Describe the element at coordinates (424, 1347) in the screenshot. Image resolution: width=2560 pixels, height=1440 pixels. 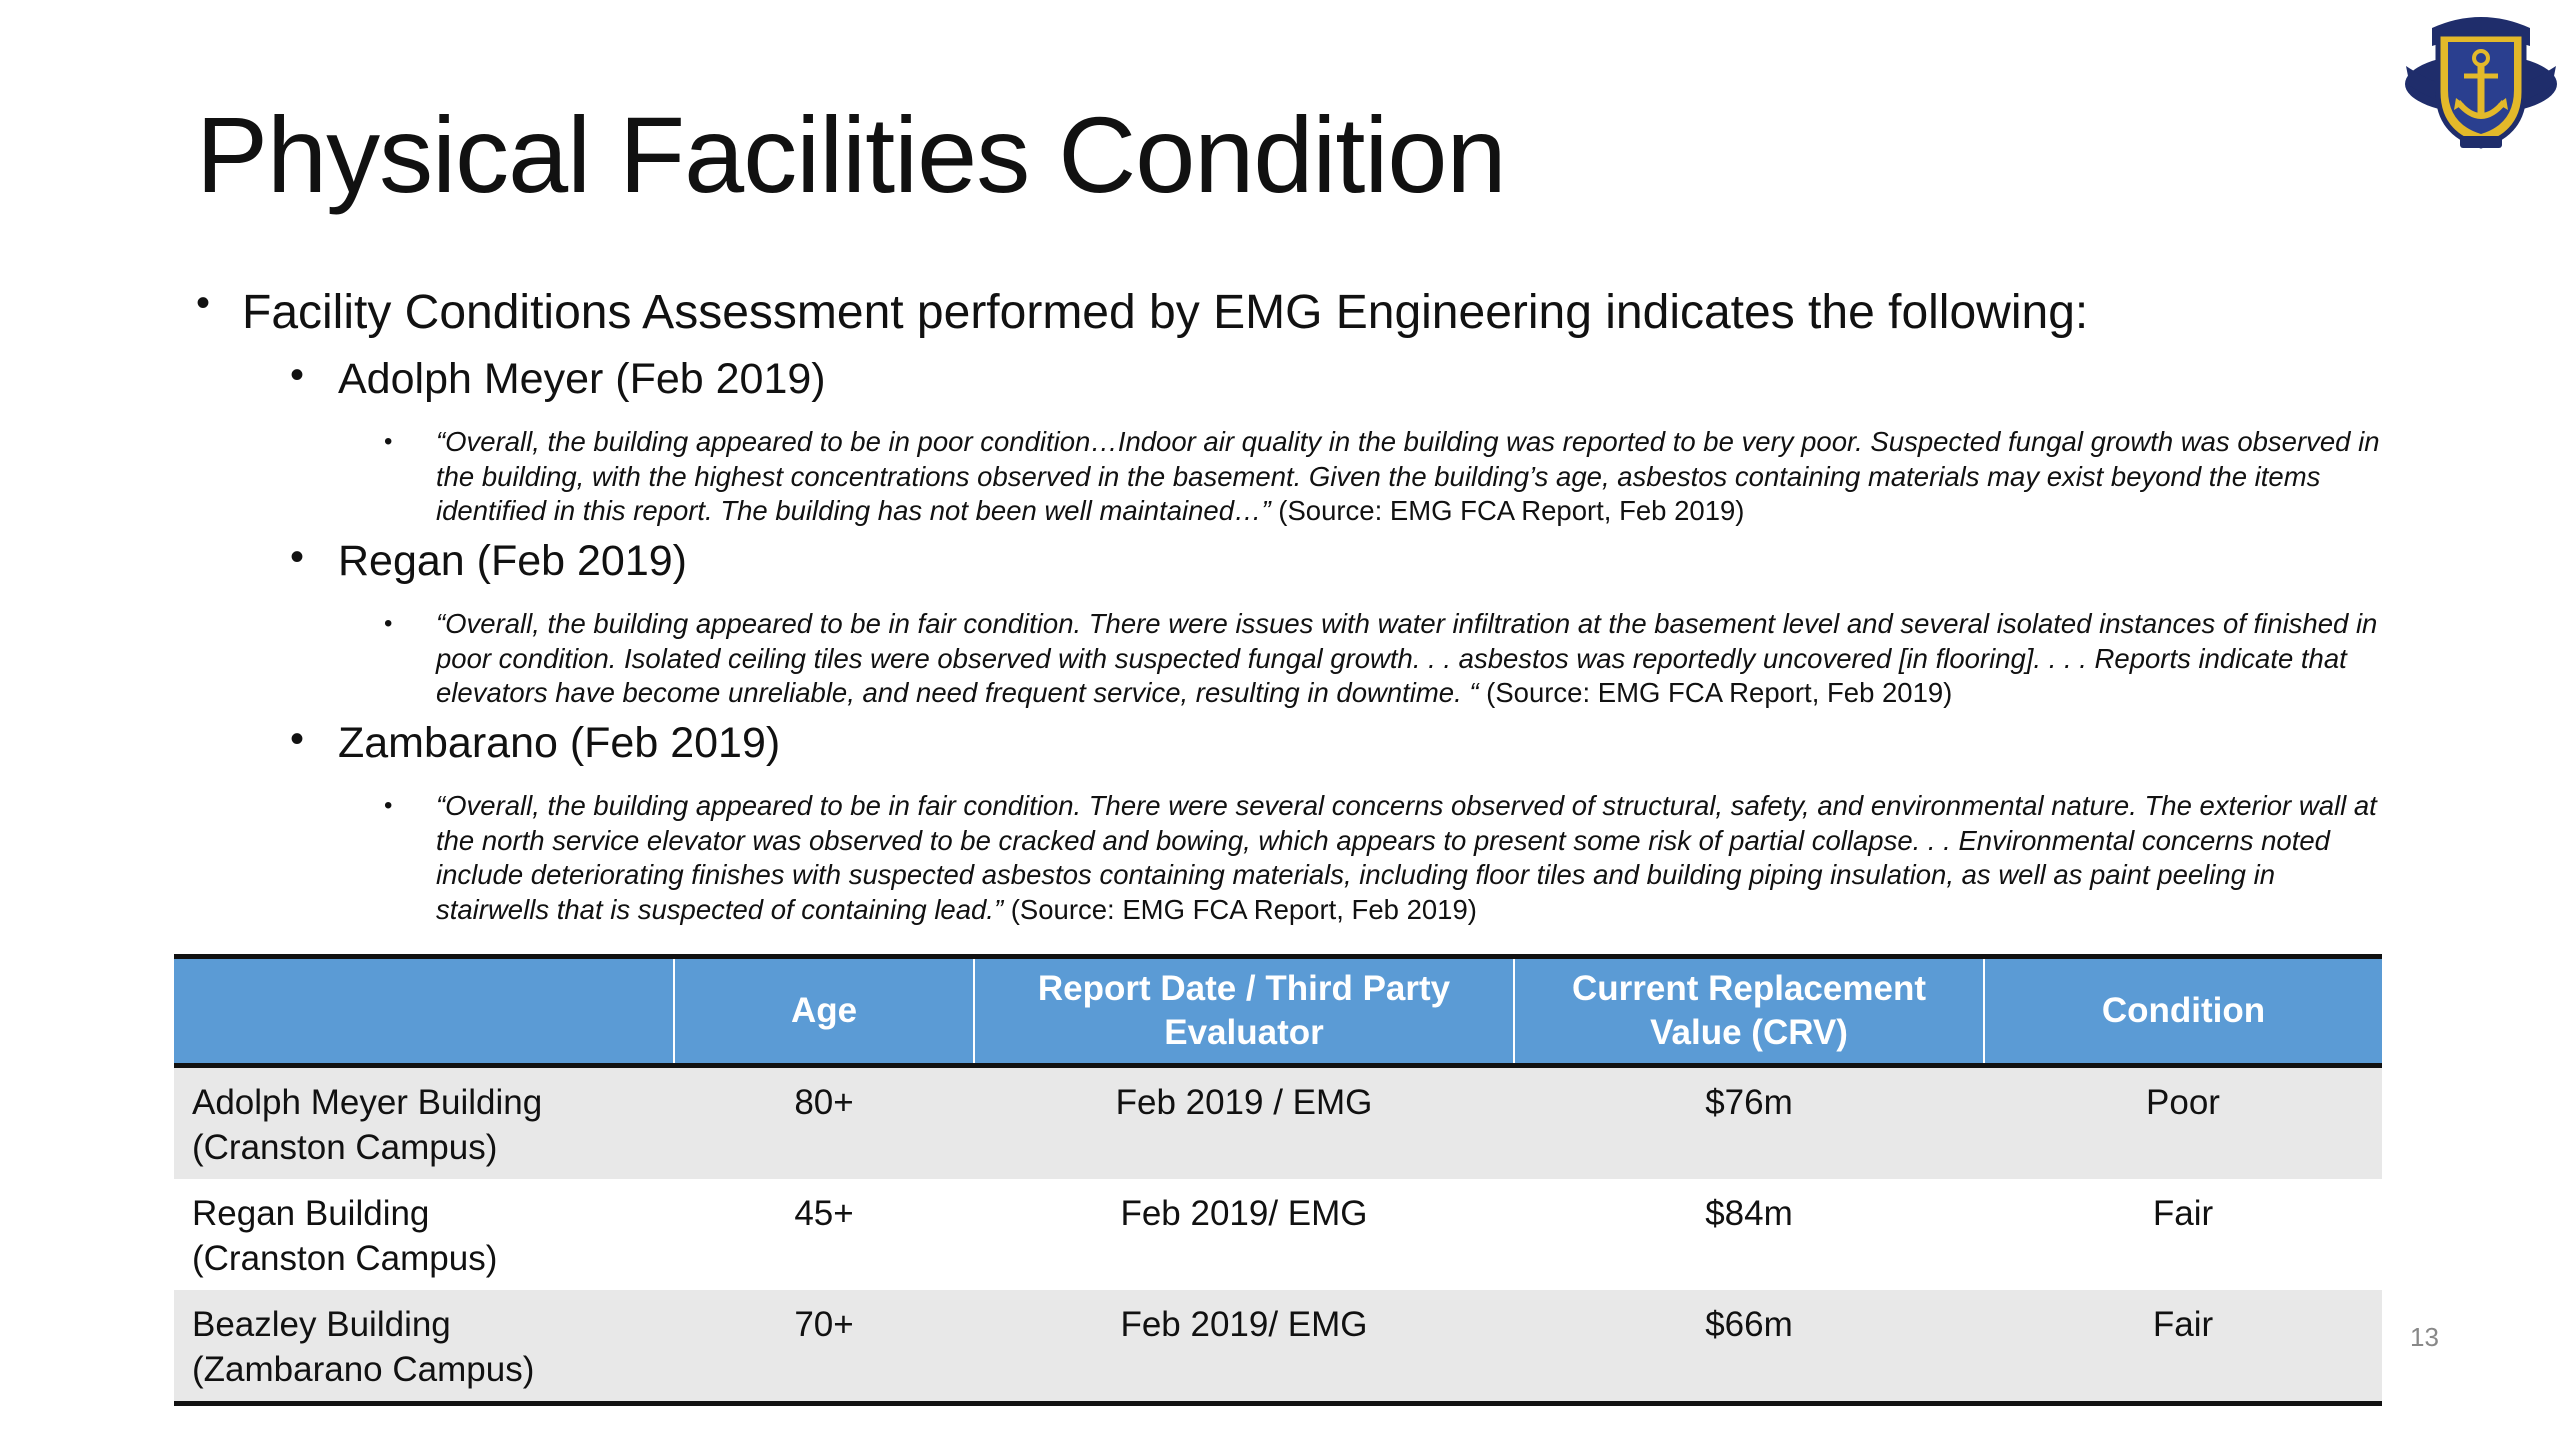
I see `cell-building: Beazley Building (Zambarano Campus)` at that location.